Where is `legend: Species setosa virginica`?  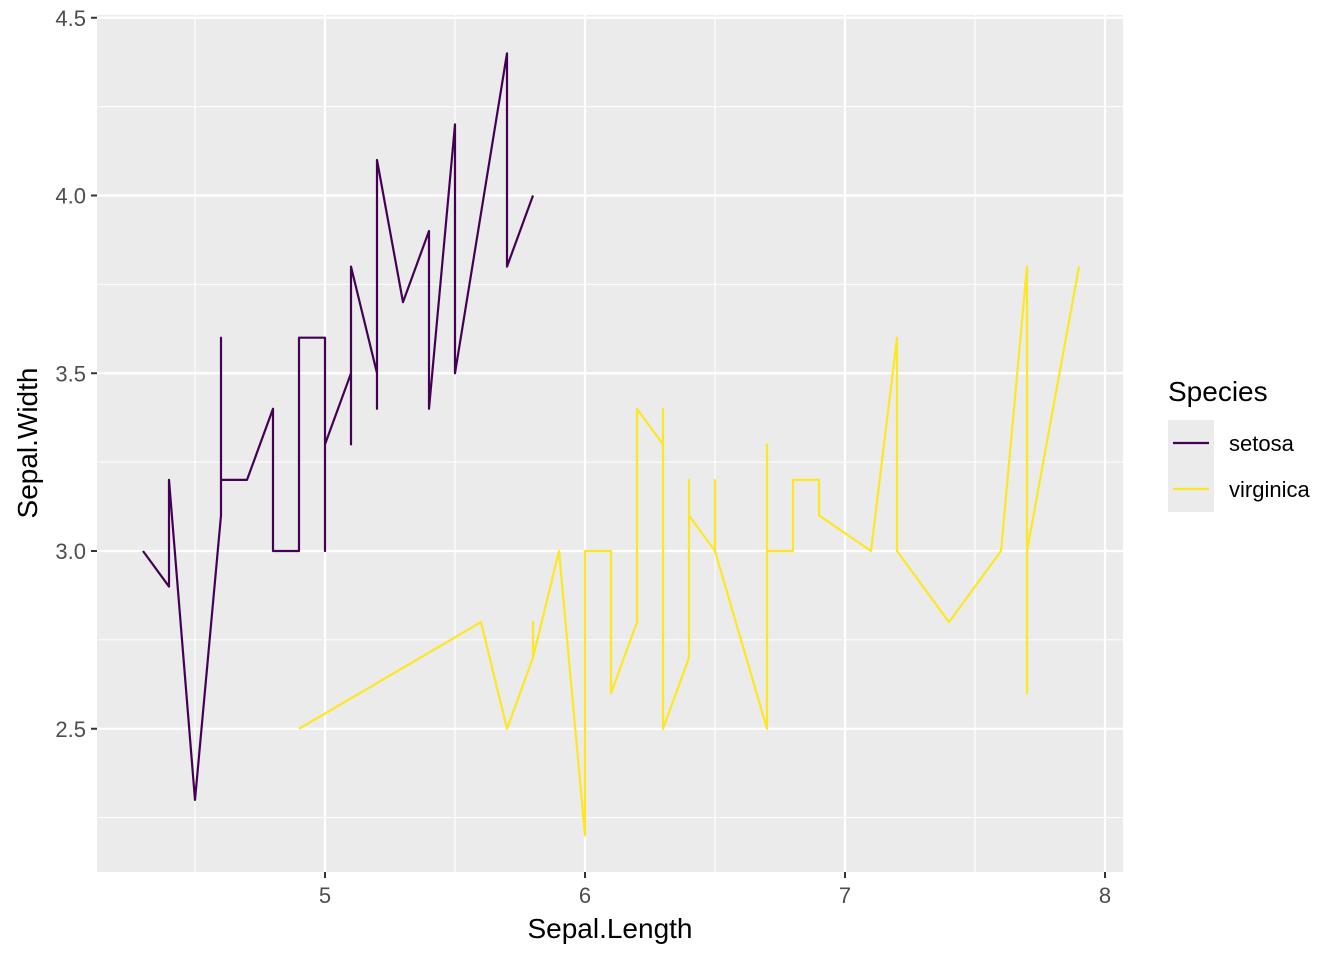
legend: Species setosa virginica is located at coordinates (1239, 444).